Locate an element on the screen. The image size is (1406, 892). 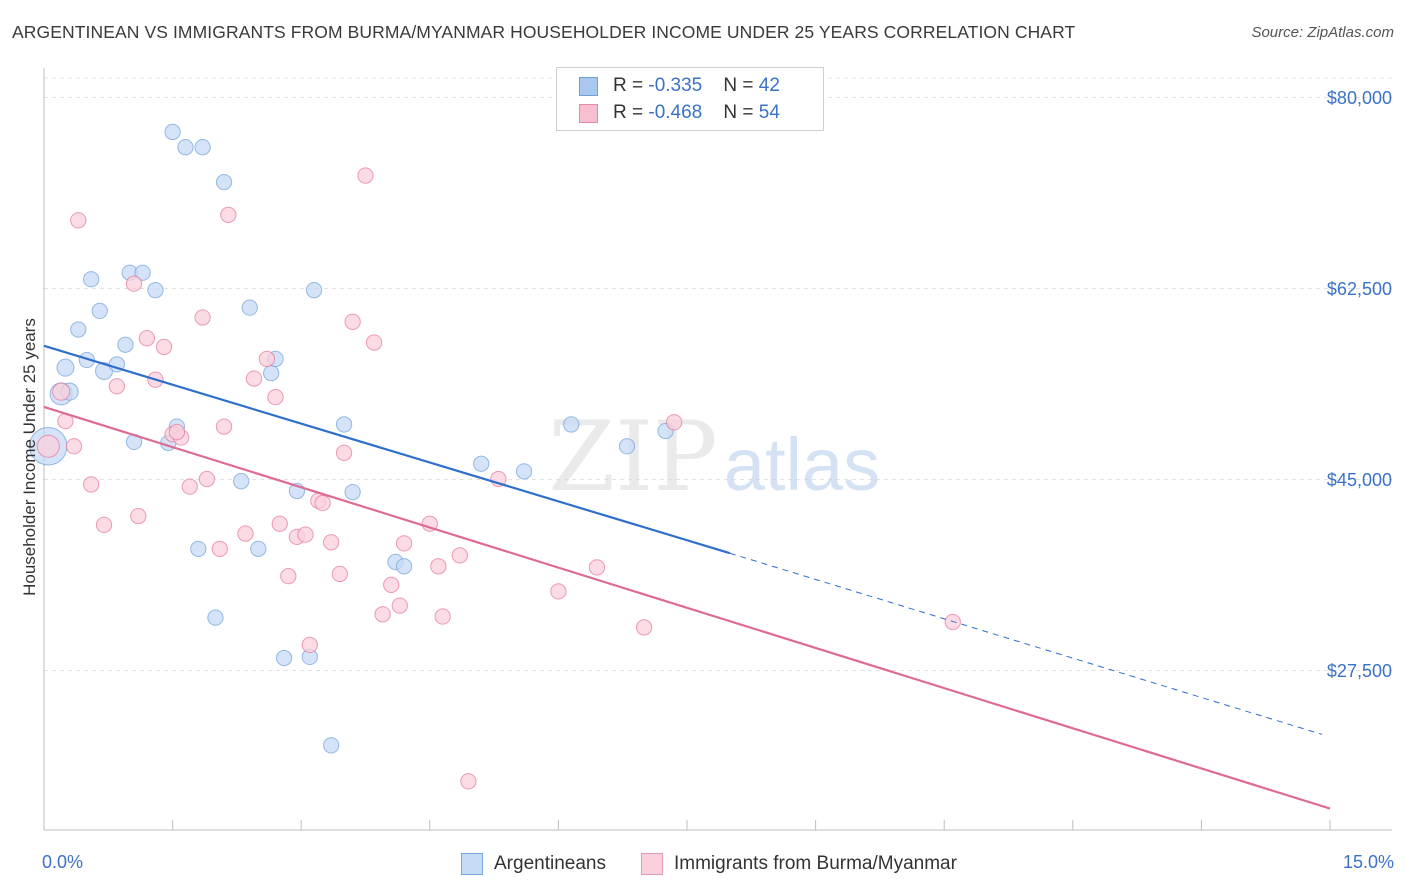
stats-text: R = -0.468 N = 54 is located at coordinates (696, 112).